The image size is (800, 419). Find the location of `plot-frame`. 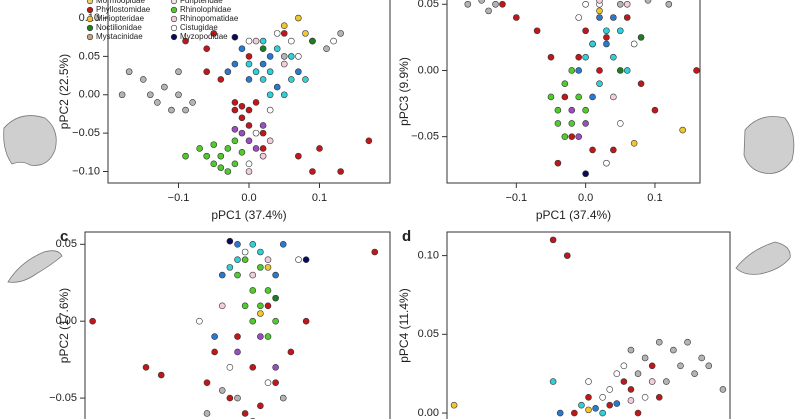

plot-frame is located at coordinates (573, 92).